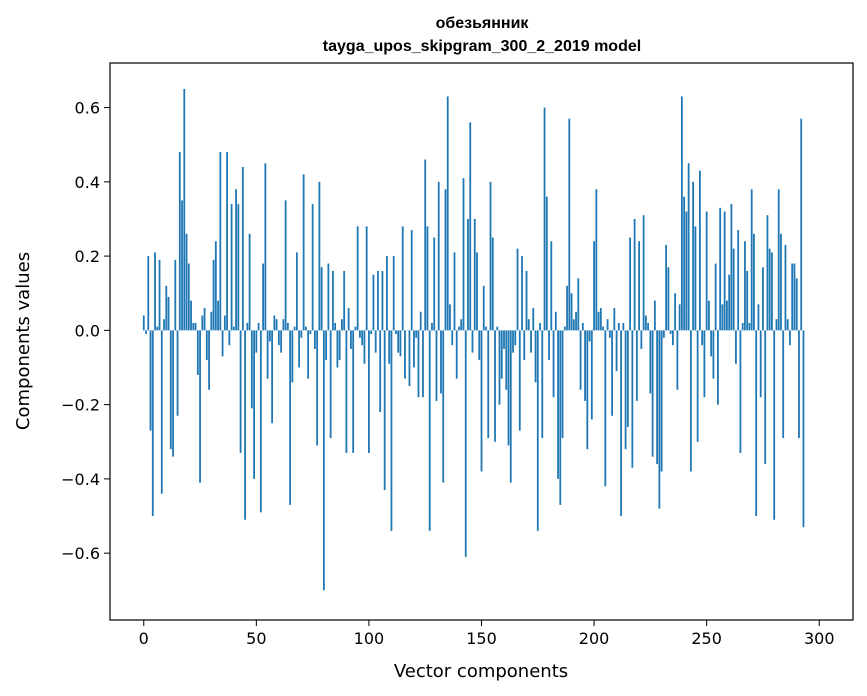  I want to click on y-tick-label: 0.4, so click(87, 182).